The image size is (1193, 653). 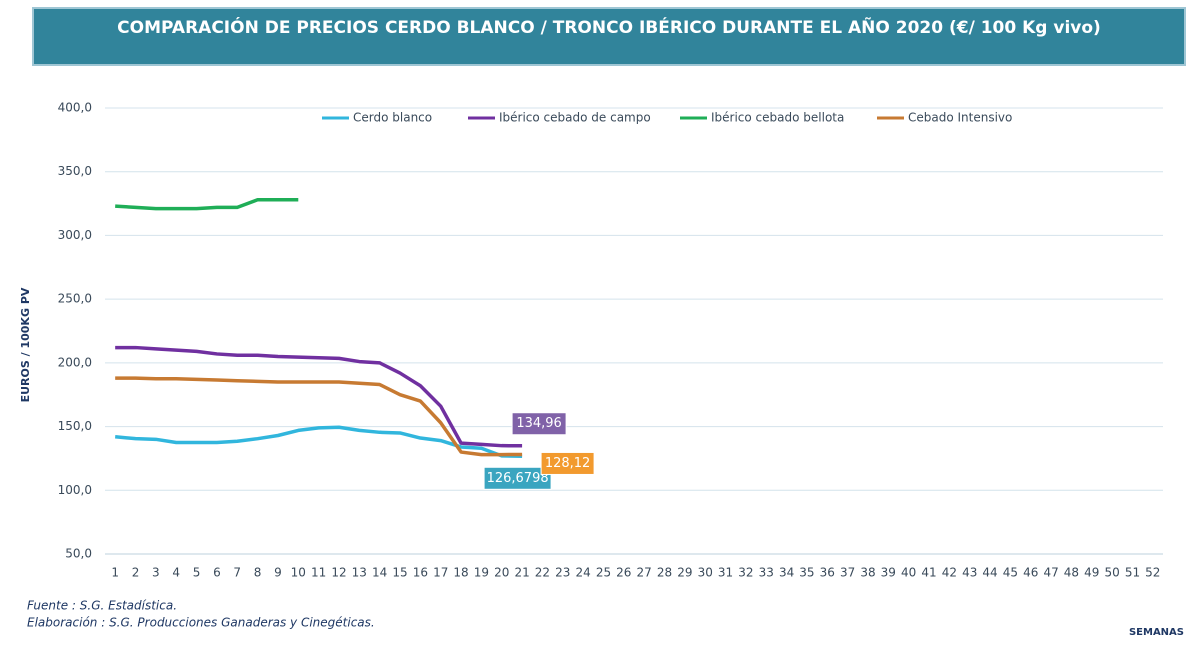 I want to click on x-tick-label: 8, so click(x=258, y=573).